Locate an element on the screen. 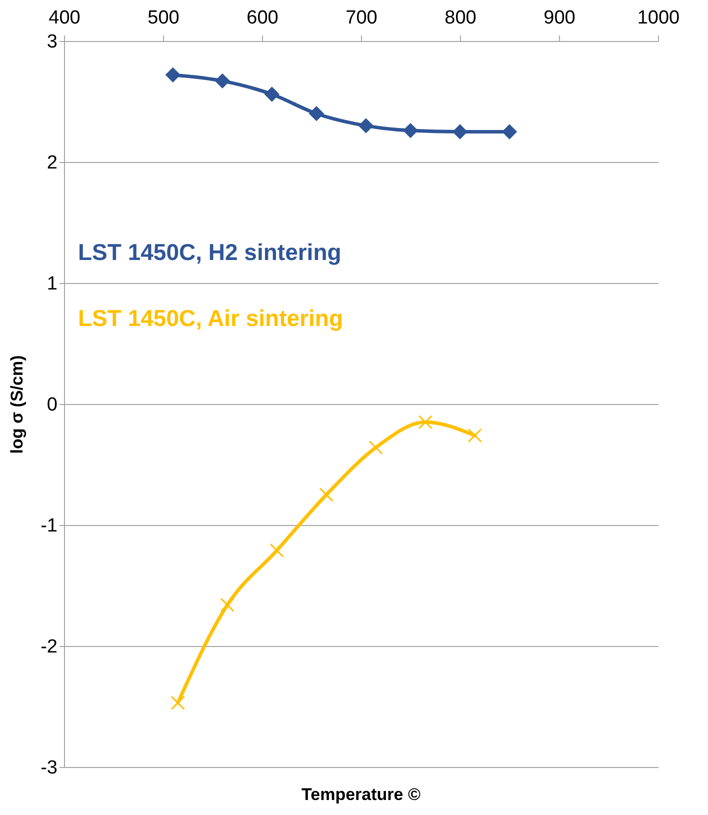 The height and width of the screenshot is (815, 708). x-axis-title: Temperature © is located at coordinates (361, 794).